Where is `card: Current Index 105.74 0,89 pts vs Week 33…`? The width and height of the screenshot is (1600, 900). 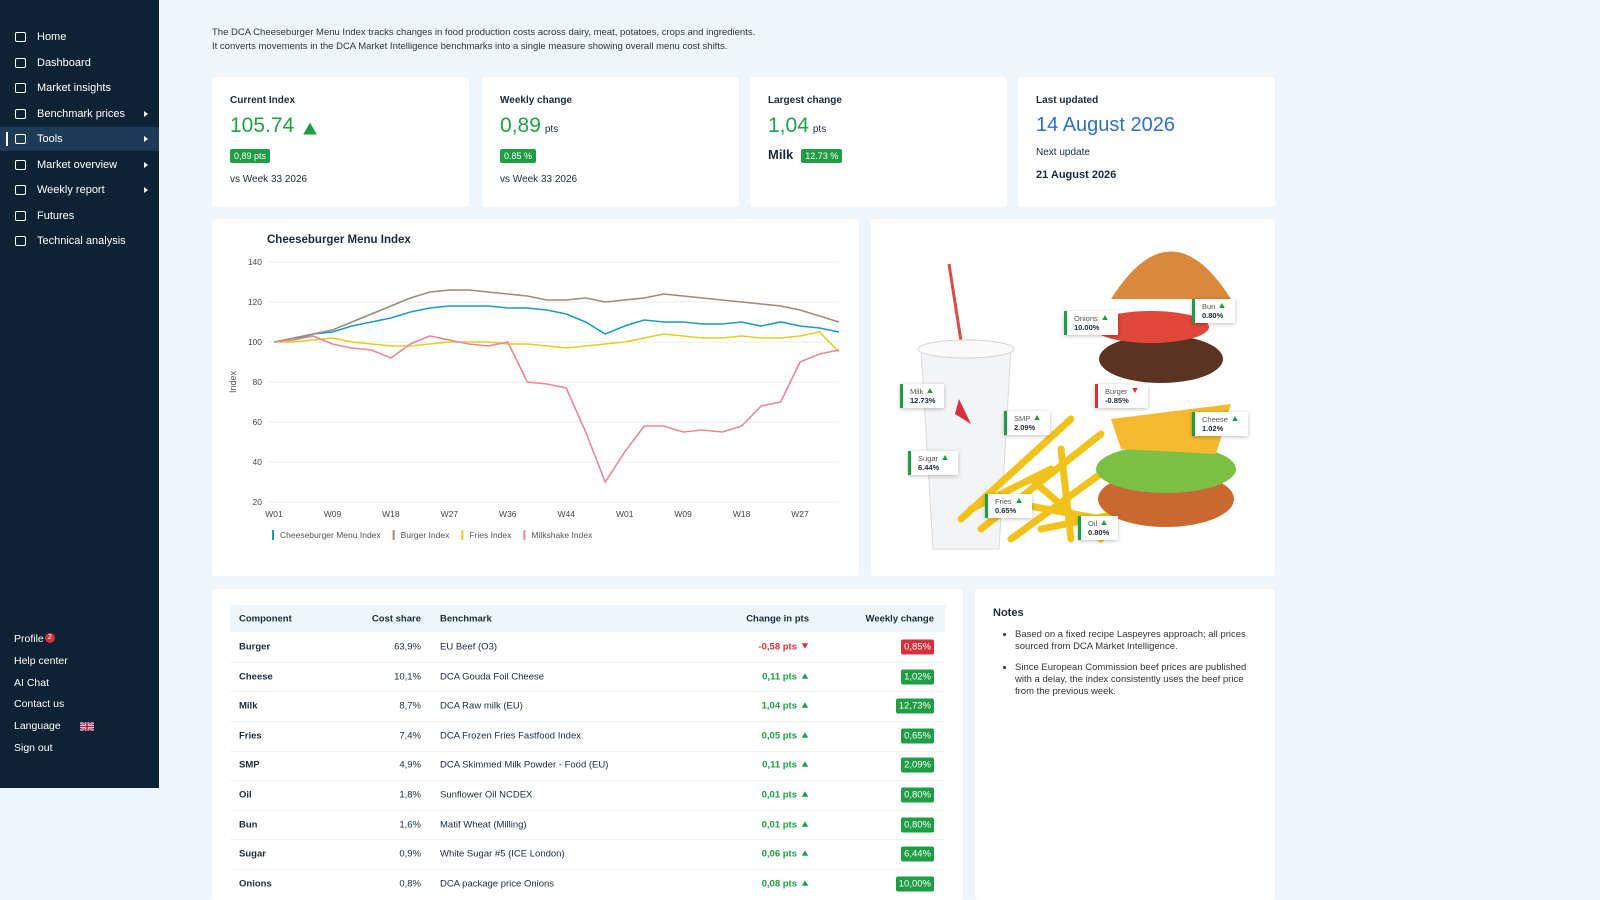
card: Current Index 105.74 0,89 pts vs Week 33… is located at coordinates (340, 142).